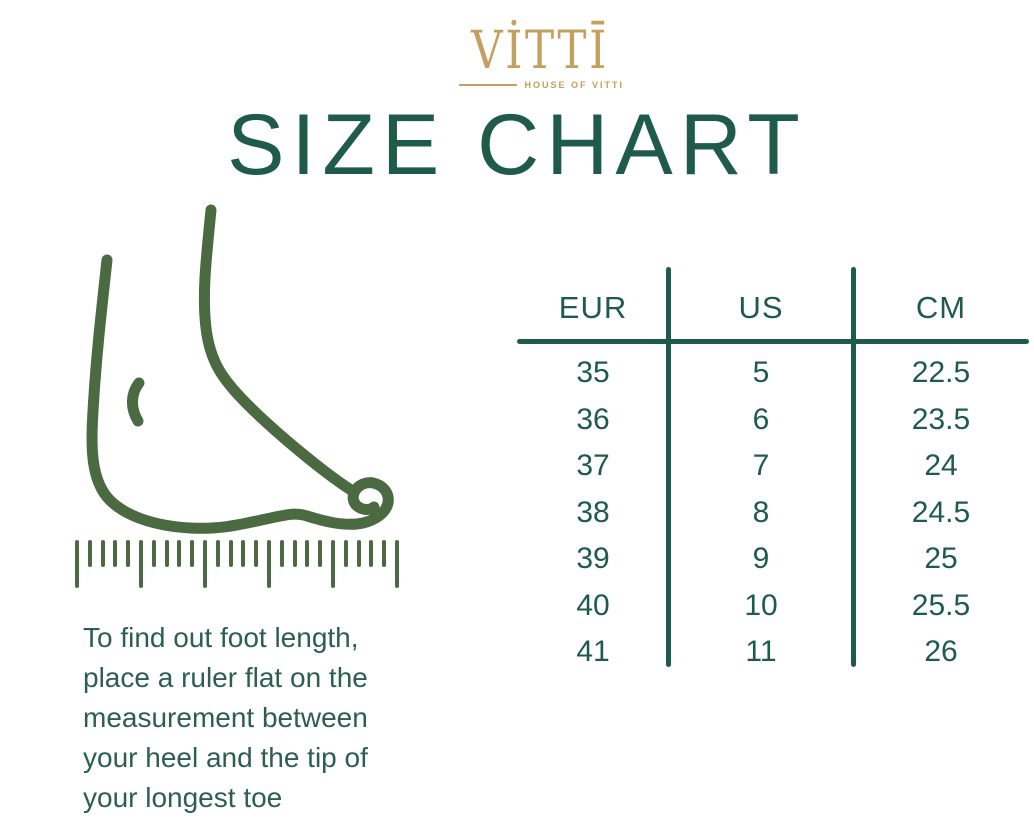 Image resolution: width=1034 pixels, height=819 pixels. What do you see at coordinates (277, 350) in the screenshot?
I see `foot-instep-path` at bounding box center [277, 350].